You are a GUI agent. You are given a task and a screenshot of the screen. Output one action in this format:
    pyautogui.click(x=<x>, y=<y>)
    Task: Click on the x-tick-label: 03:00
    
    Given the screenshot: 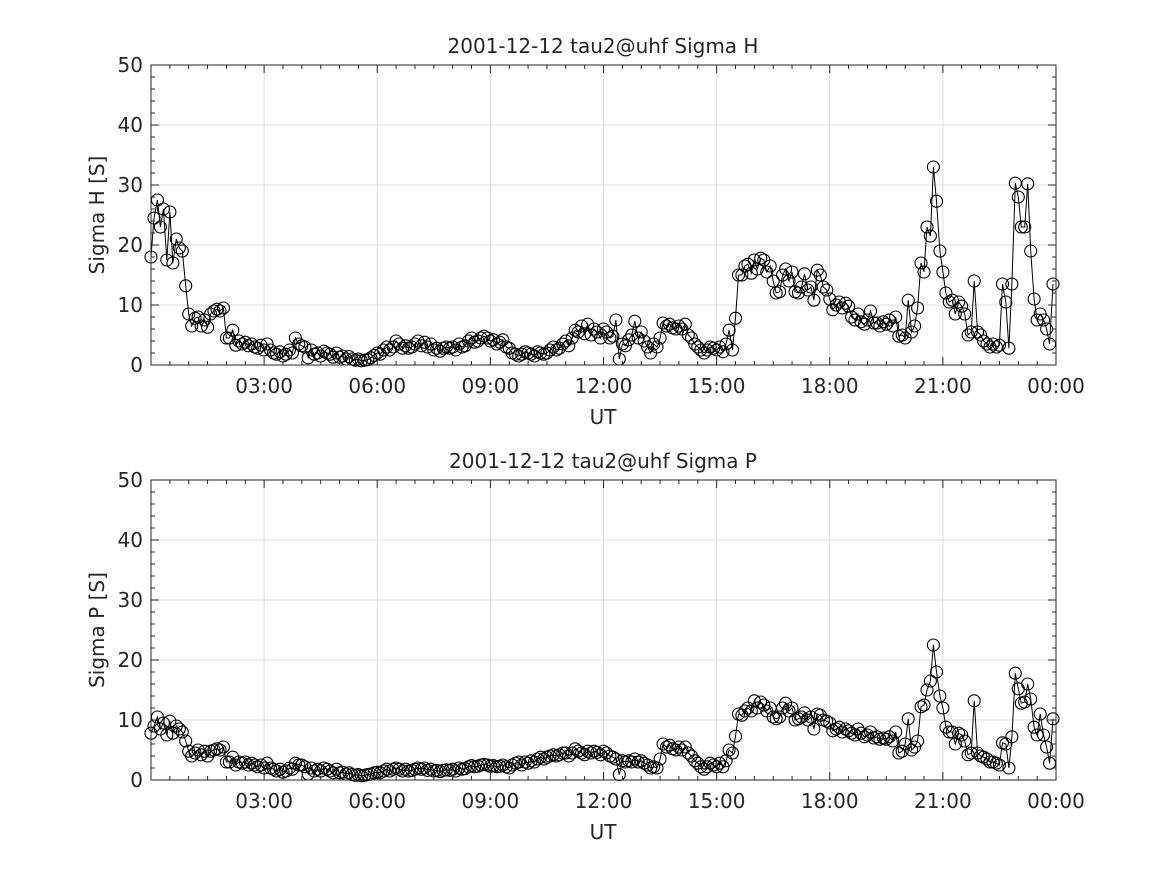 What is the action you would take?
    pyautogui.click(x=264, y=801)
    